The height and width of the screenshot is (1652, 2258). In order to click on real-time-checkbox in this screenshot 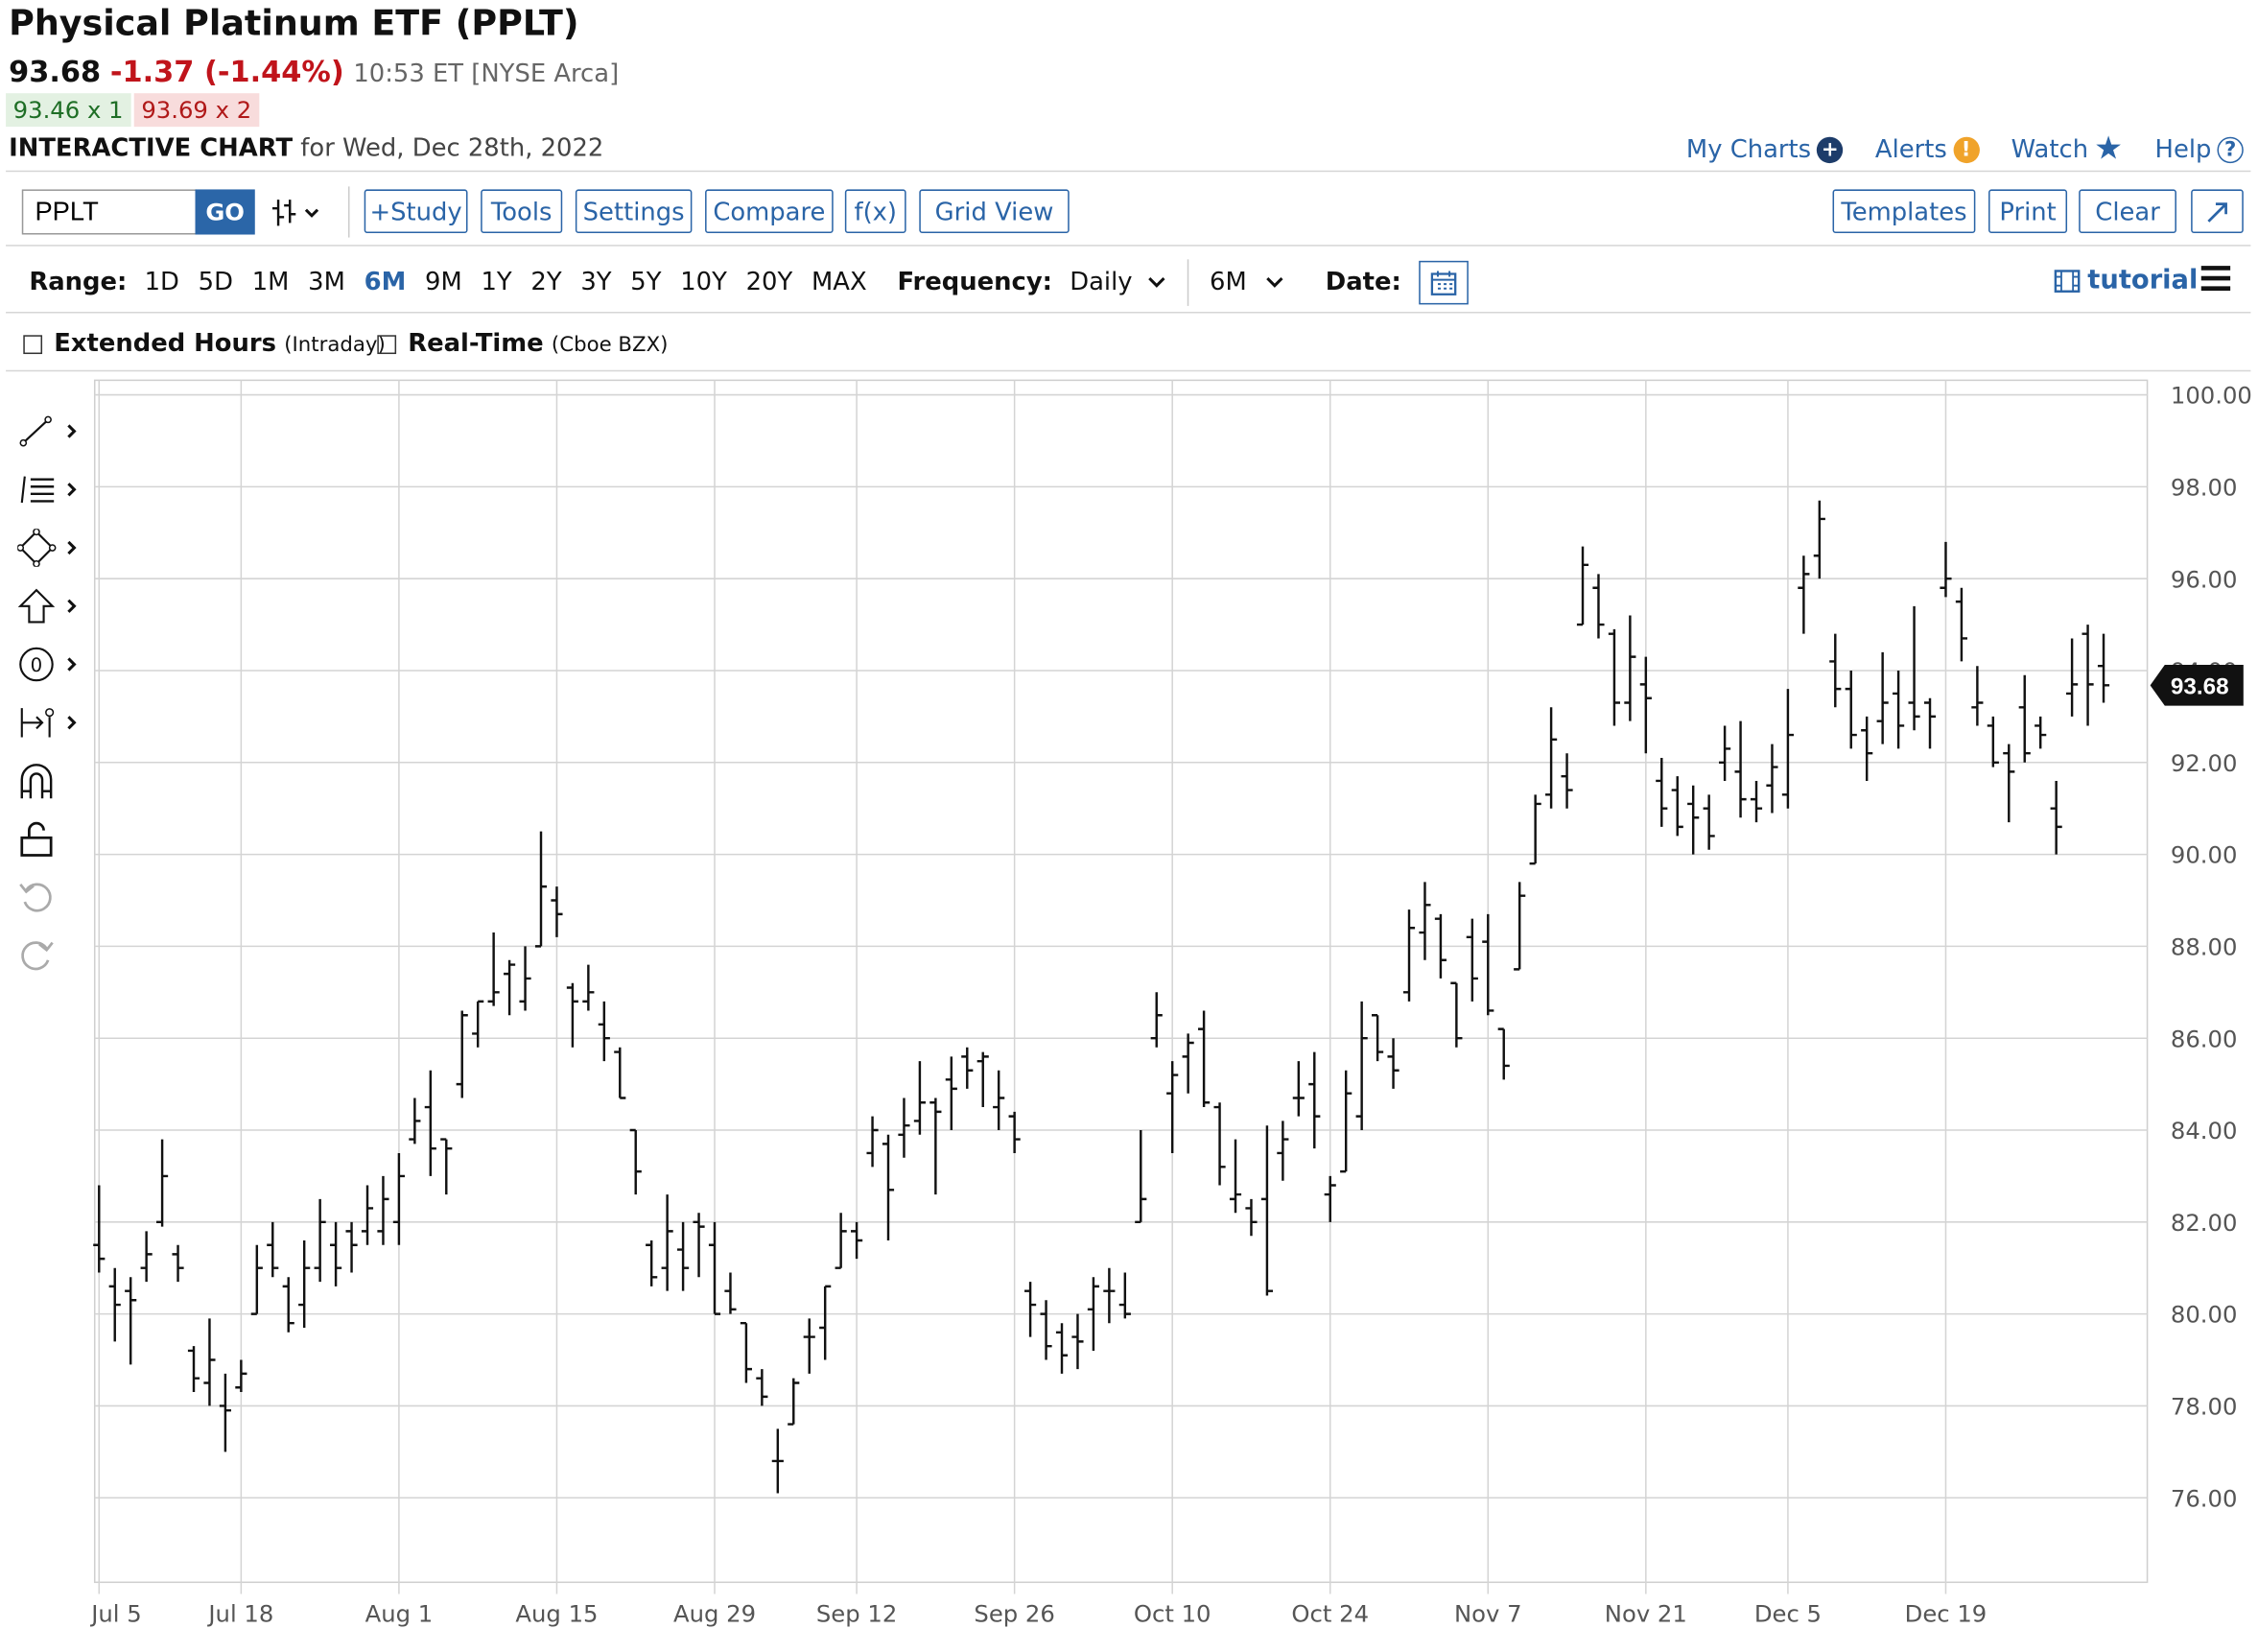, I will do `click(387, 344)`.